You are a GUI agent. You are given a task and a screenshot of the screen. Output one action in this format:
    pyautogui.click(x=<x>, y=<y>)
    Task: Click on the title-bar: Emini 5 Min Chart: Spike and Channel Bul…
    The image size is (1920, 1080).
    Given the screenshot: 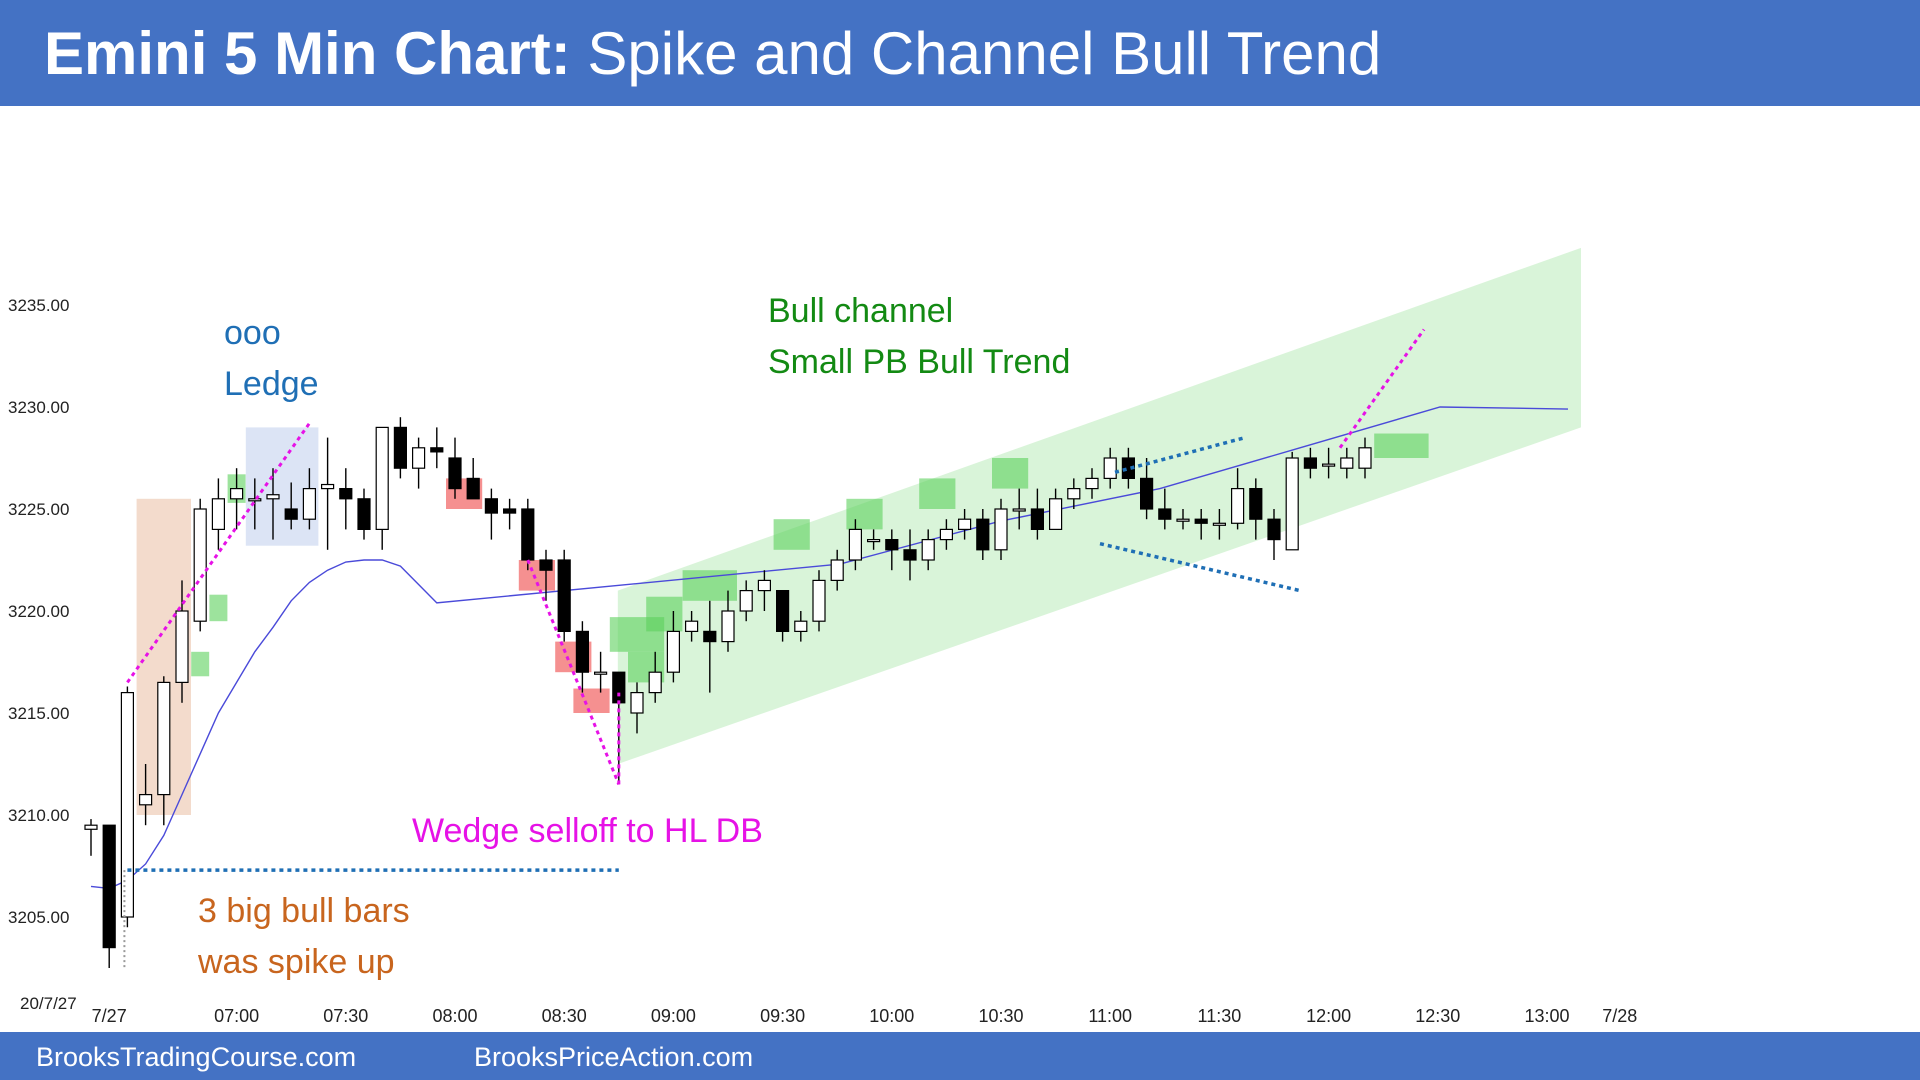 What is the action you would take?
    pyautogui.click(x=960, y=53)
    